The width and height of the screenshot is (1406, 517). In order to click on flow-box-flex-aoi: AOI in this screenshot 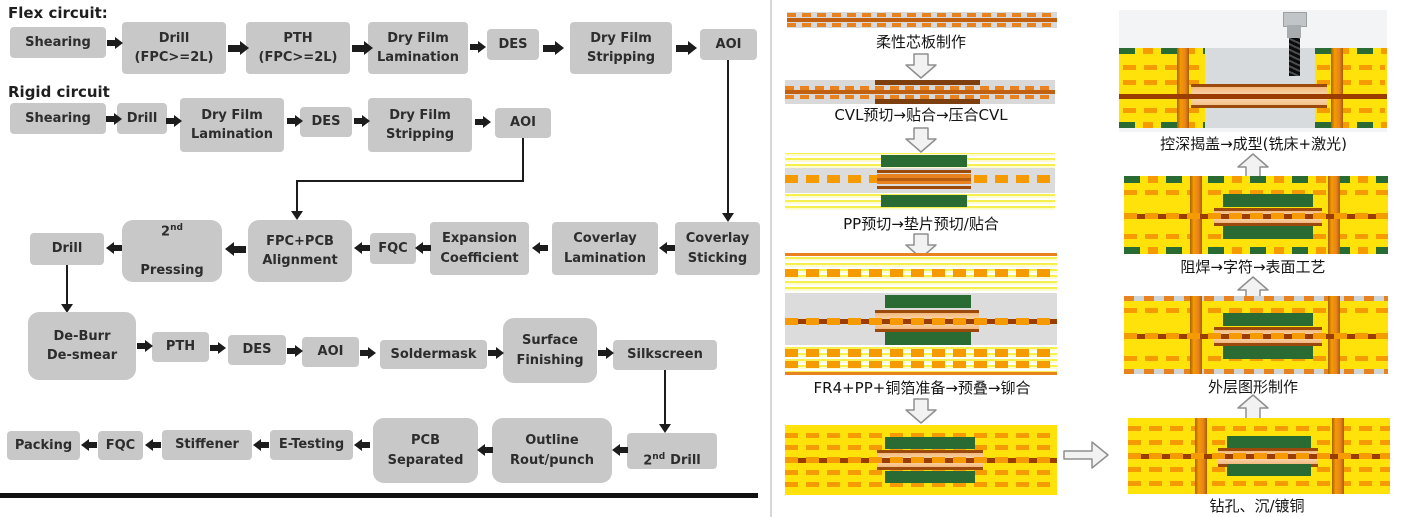, I will do `click(728, 44)`.